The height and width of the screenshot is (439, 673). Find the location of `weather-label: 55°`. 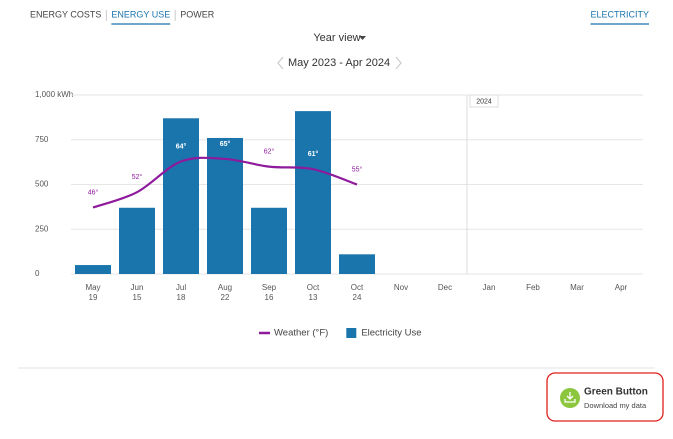

weather-label: 55° is located at coordinates (357, 169).